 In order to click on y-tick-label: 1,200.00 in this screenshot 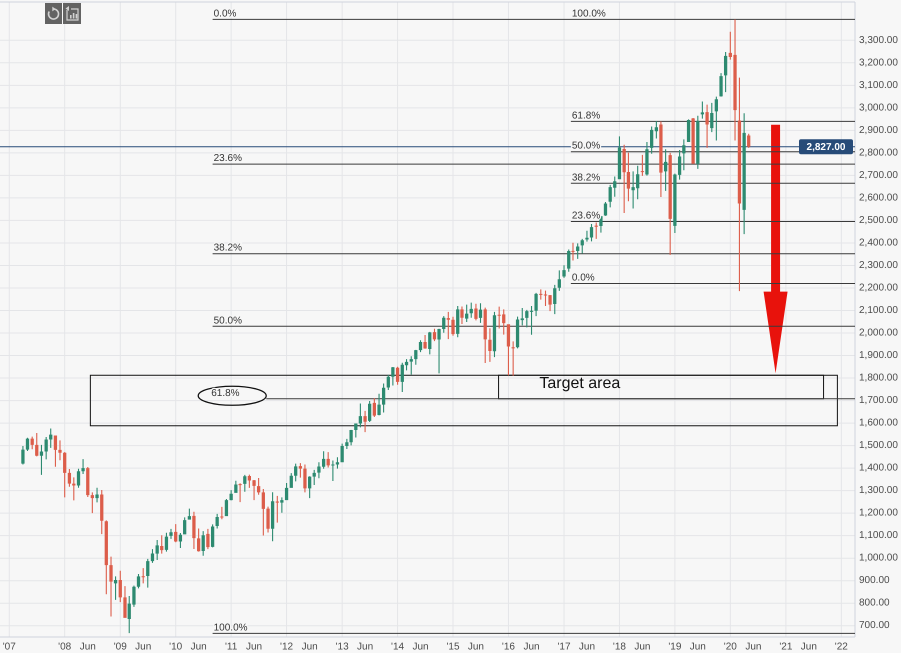, I will do `click(878, 513)`.